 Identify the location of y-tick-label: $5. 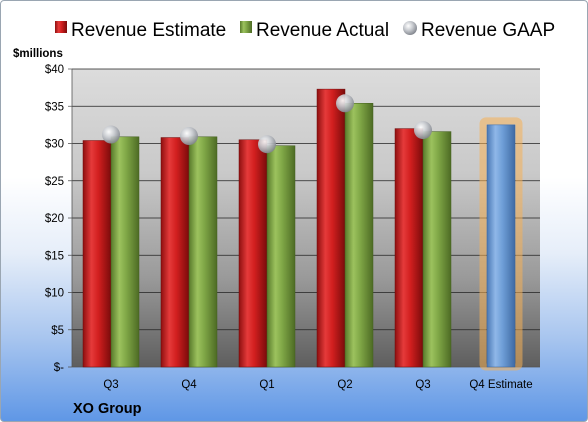
(57, 331).